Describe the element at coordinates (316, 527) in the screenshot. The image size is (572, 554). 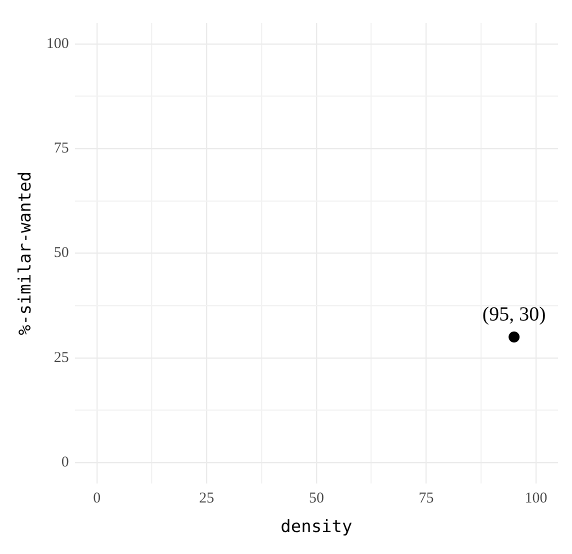
I see `x-axis-title: density` at that location.